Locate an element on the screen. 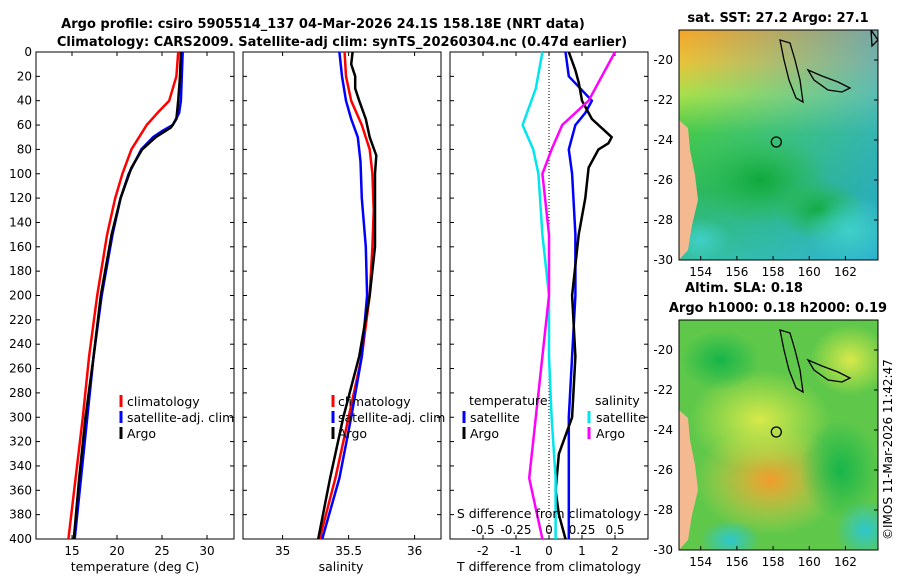 The width and height of the screenshot is (900, 580). s-x-tick-label: 0.25 is located at coordinates (582, 530).